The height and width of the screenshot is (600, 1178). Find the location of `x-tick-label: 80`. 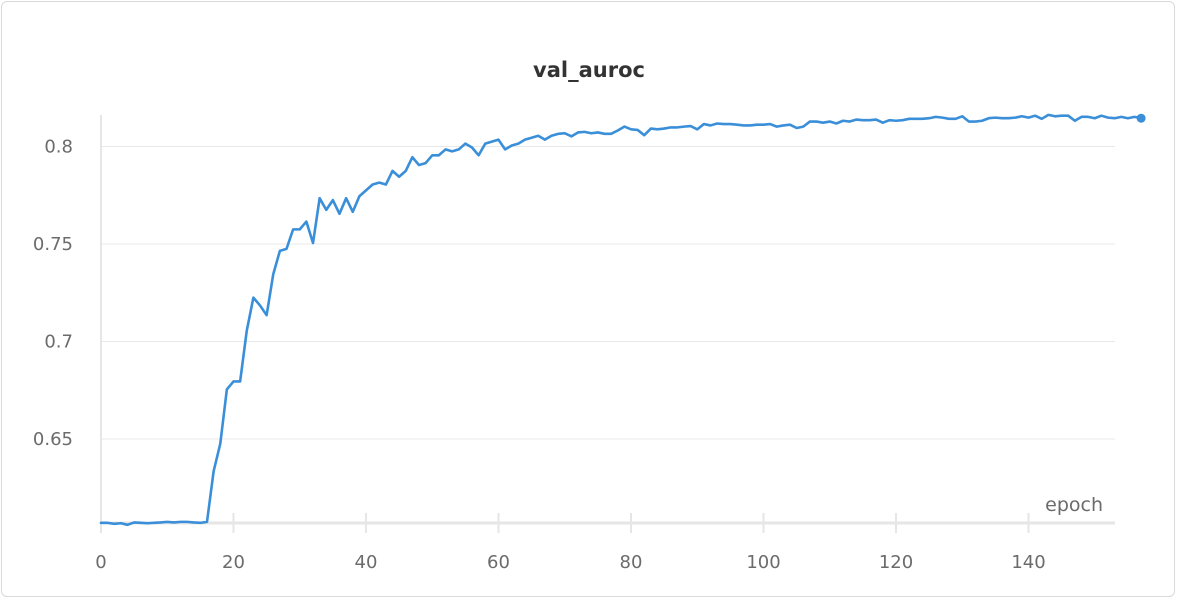

x-tick-label: 80 is located at coordinates (631, 562).